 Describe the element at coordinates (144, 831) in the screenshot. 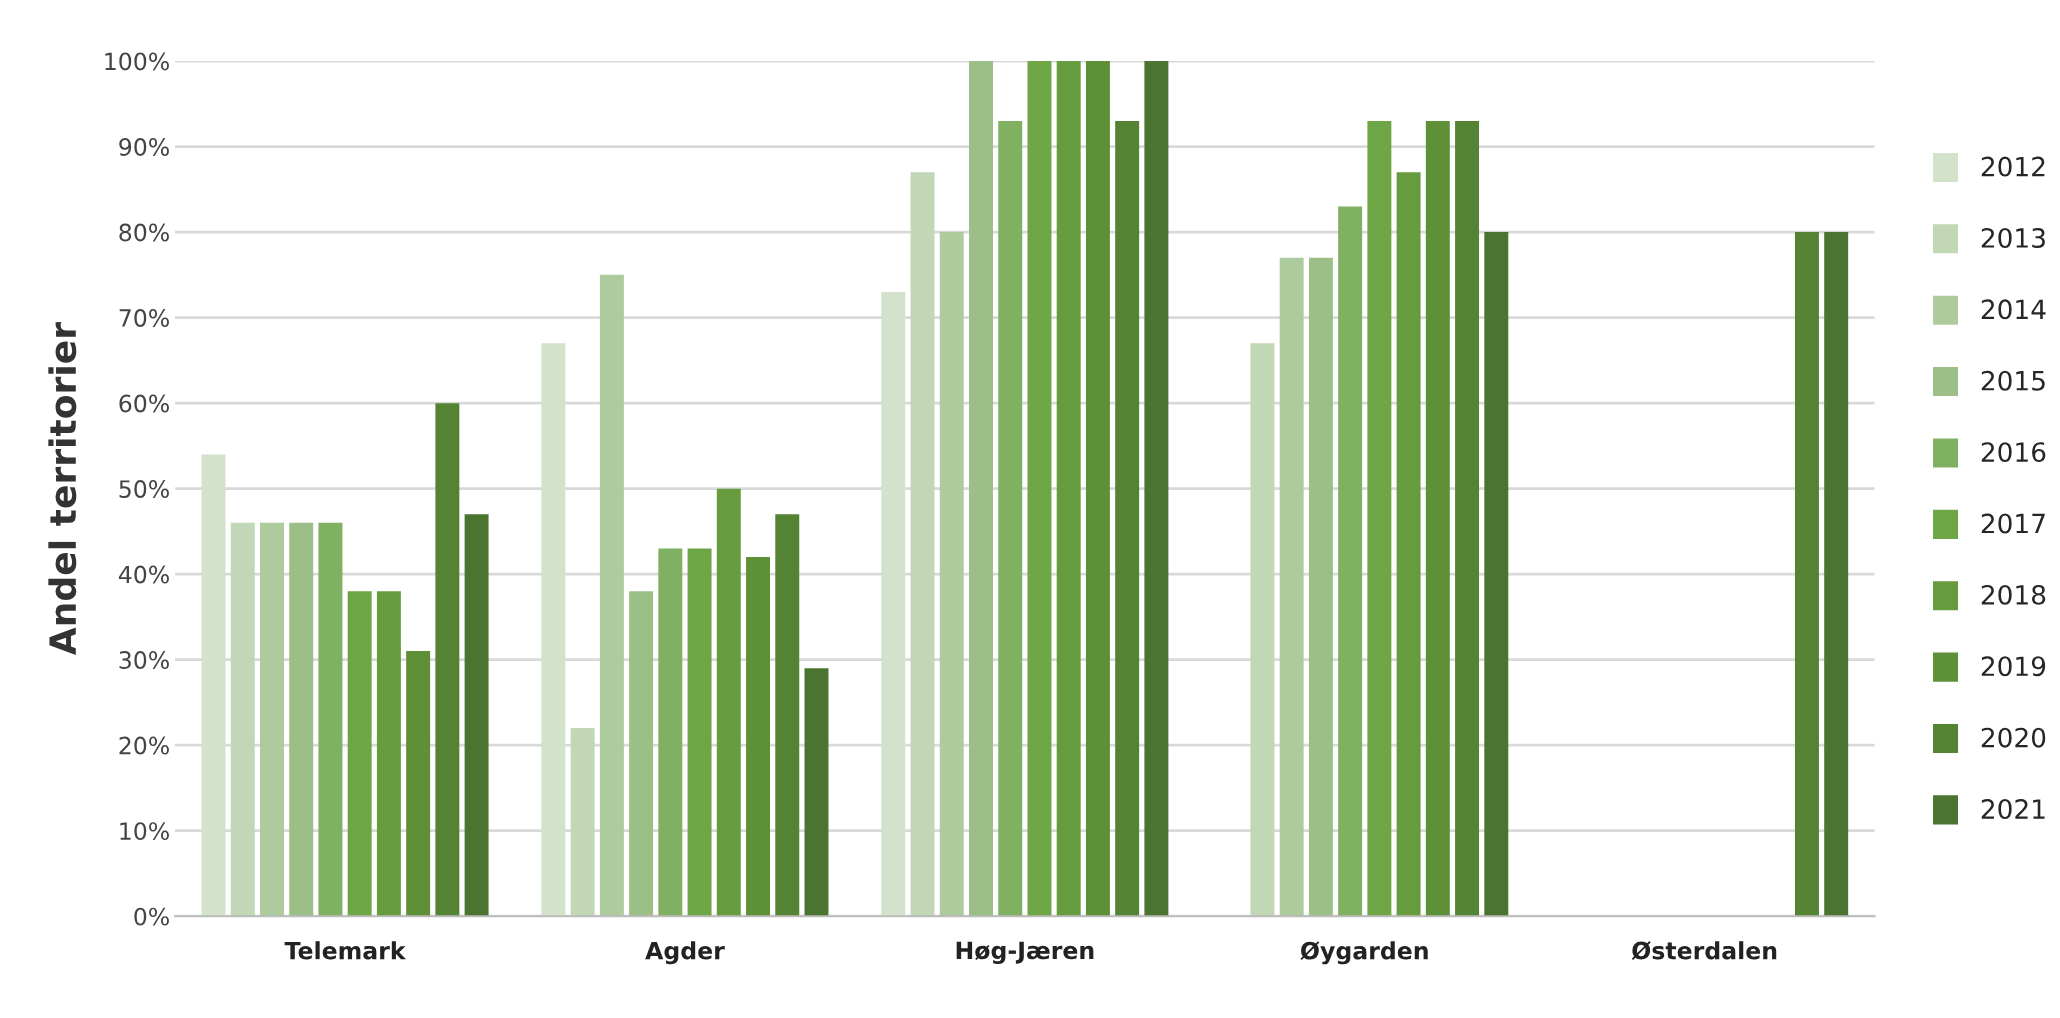

I see `y-tick-label: 10%` at that location.